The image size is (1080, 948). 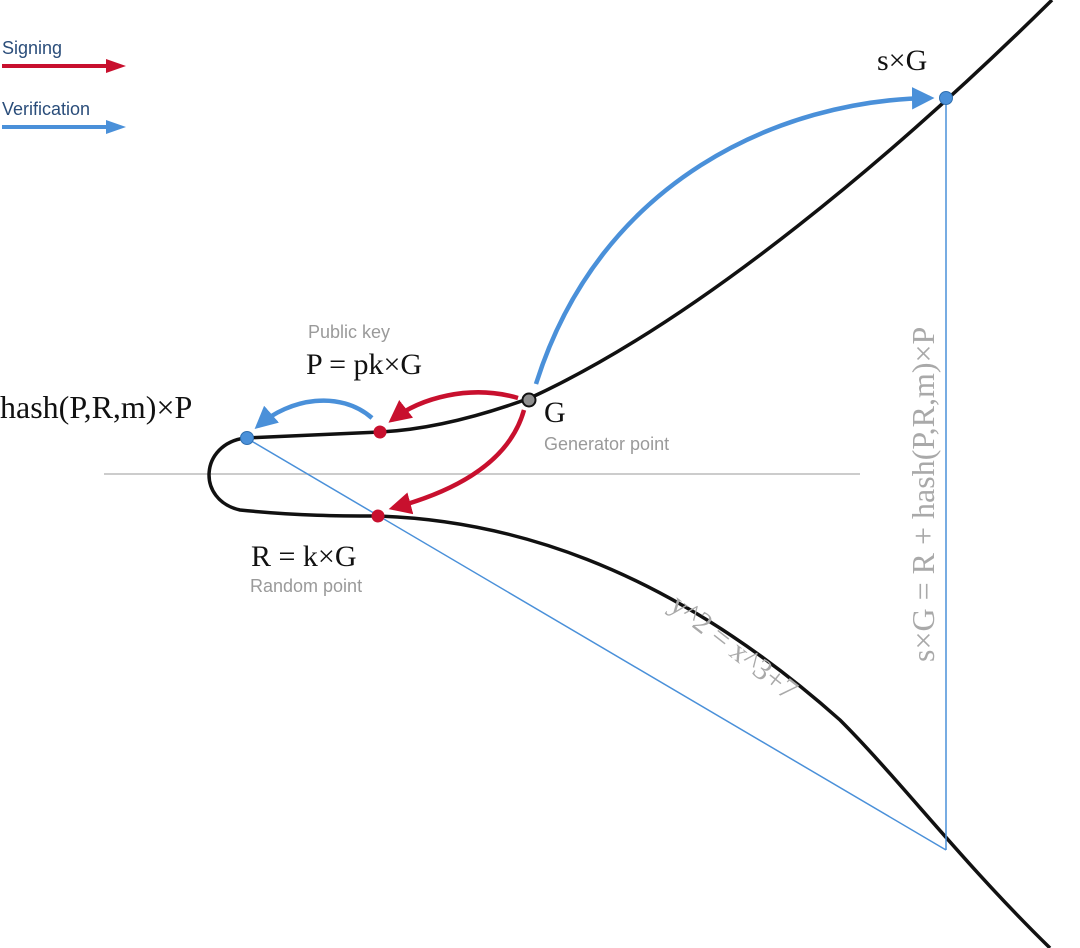 What do you see at coordinates (349, 332) in the screenshot?
I see `label-public-key: Public key` at bounding box center [349, 332].